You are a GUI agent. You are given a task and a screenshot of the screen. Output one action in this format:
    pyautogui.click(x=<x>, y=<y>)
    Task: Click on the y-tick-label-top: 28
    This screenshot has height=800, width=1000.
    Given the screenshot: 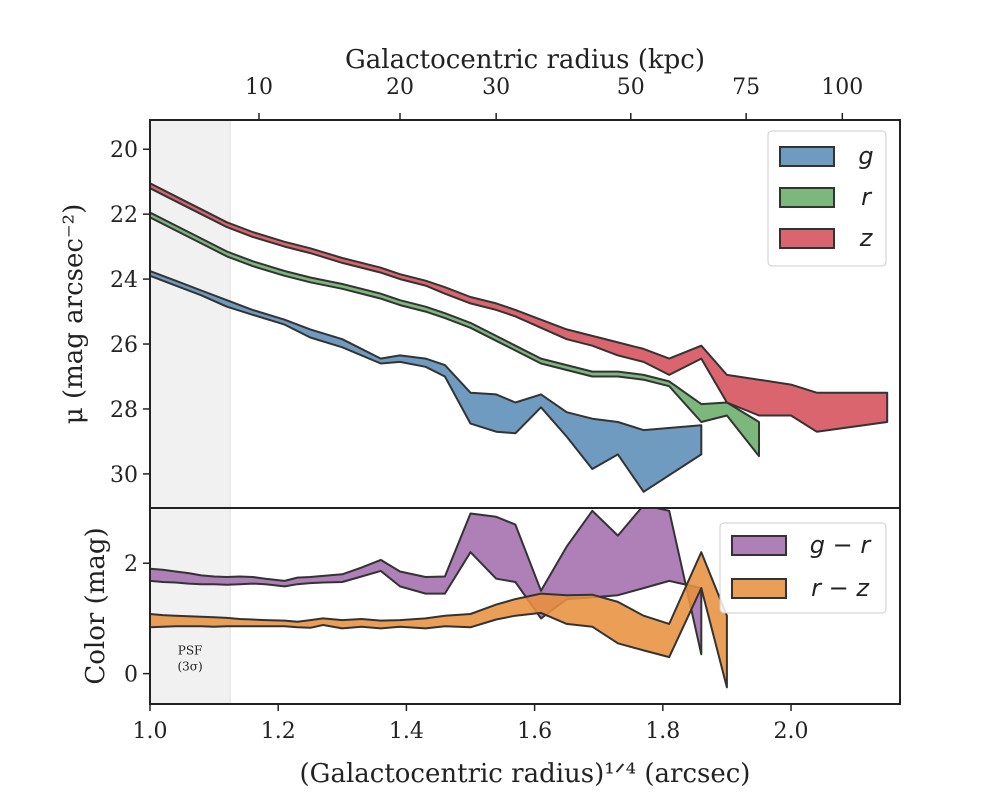 What is the action you would take?
    pyautogui.click(x=124, y=410)
    